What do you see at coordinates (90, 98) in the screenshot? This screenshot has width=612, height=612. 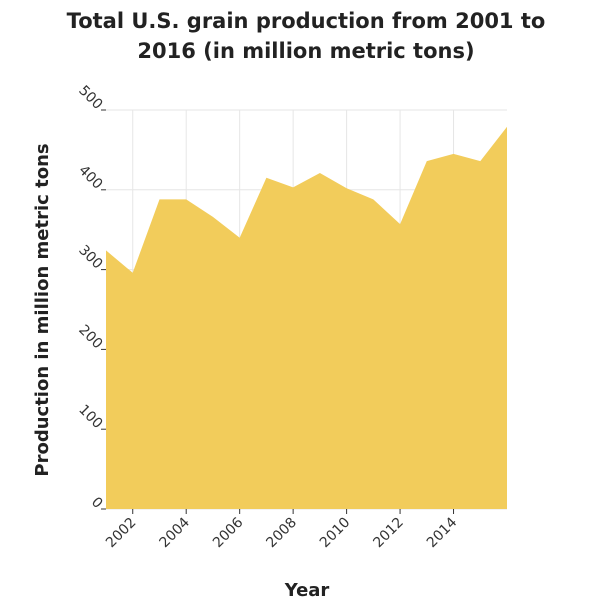 I see `y-tick-label: 500` at bounding box center [90, 98].